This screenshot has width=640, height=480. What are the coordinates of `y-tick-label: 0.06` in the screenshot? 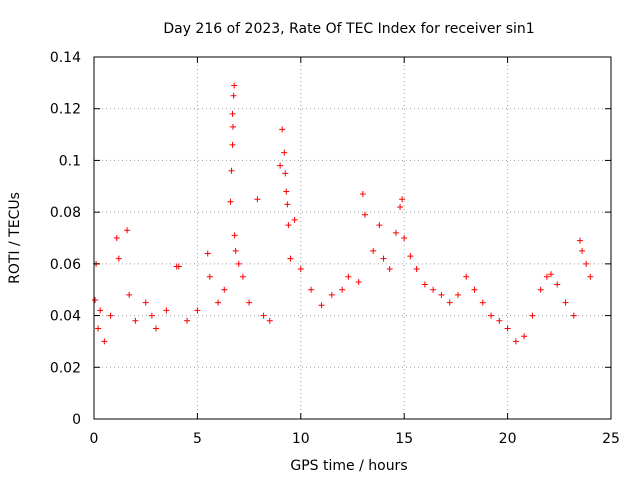 It's located at (65, 265).